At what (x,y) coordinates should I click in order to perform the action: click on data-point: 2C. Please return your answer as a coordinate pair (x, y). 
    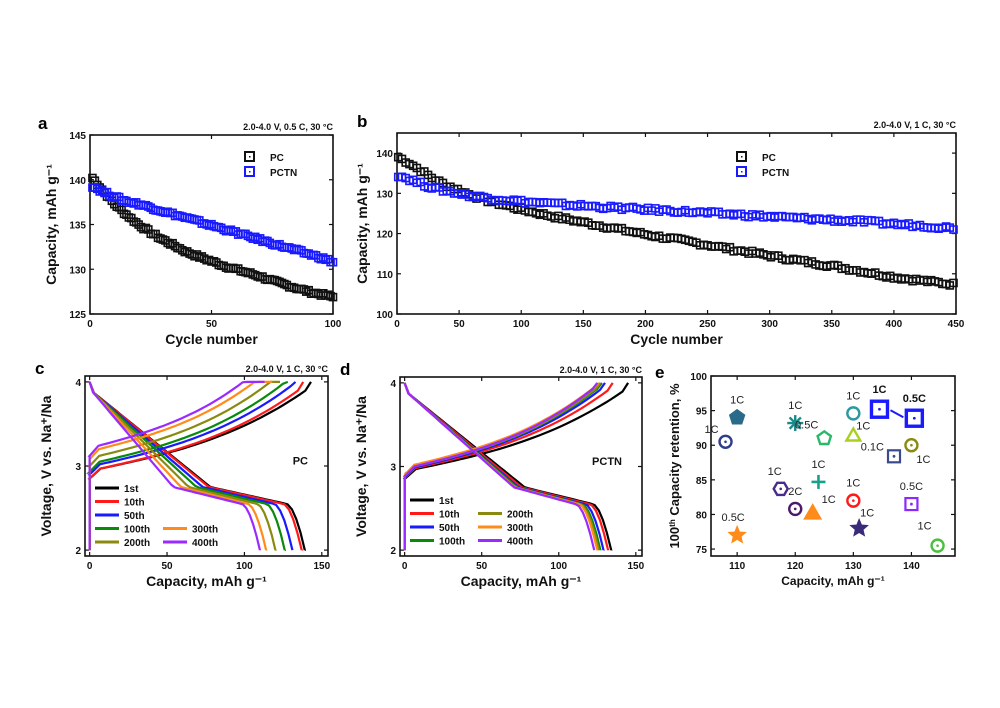
    Looking at the image, I should click on (795, 501).